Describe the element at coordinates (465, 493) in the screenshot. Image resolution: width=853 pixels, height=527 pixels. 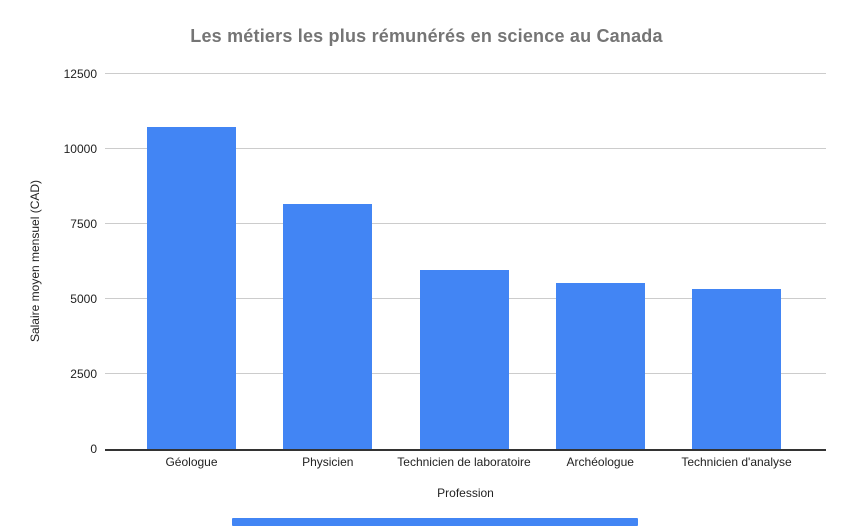
I see `x-axis-title: Profession` at that location.